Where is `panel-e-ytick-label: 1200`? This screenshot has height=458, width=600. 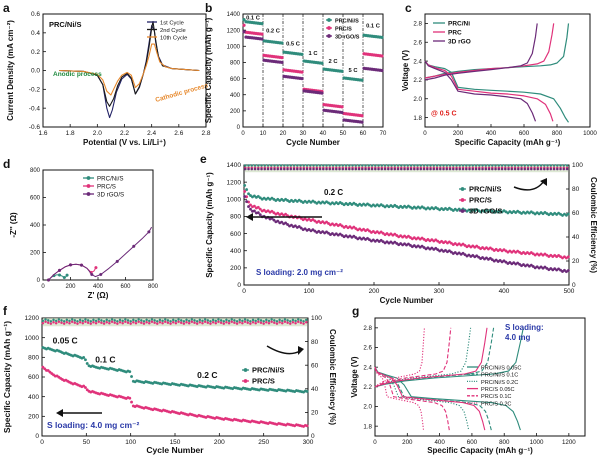
panel-e-ytick-label: 1200 is located at coordinates (234, 182).